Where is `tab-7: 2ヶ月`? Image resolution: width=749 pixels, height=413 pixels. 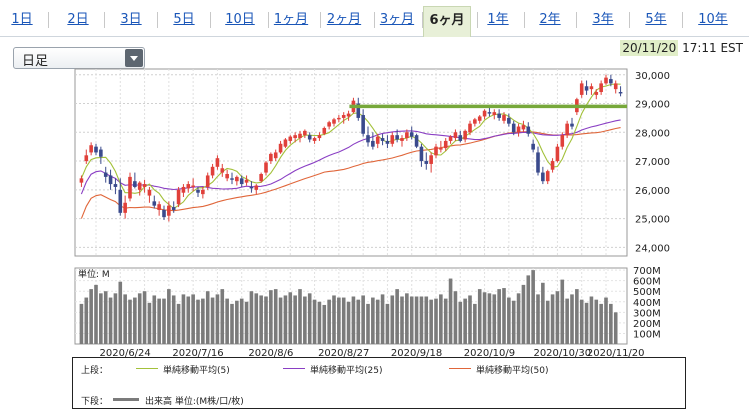 tab-7: 2ヶ月 is located at coordinates (344, 19).